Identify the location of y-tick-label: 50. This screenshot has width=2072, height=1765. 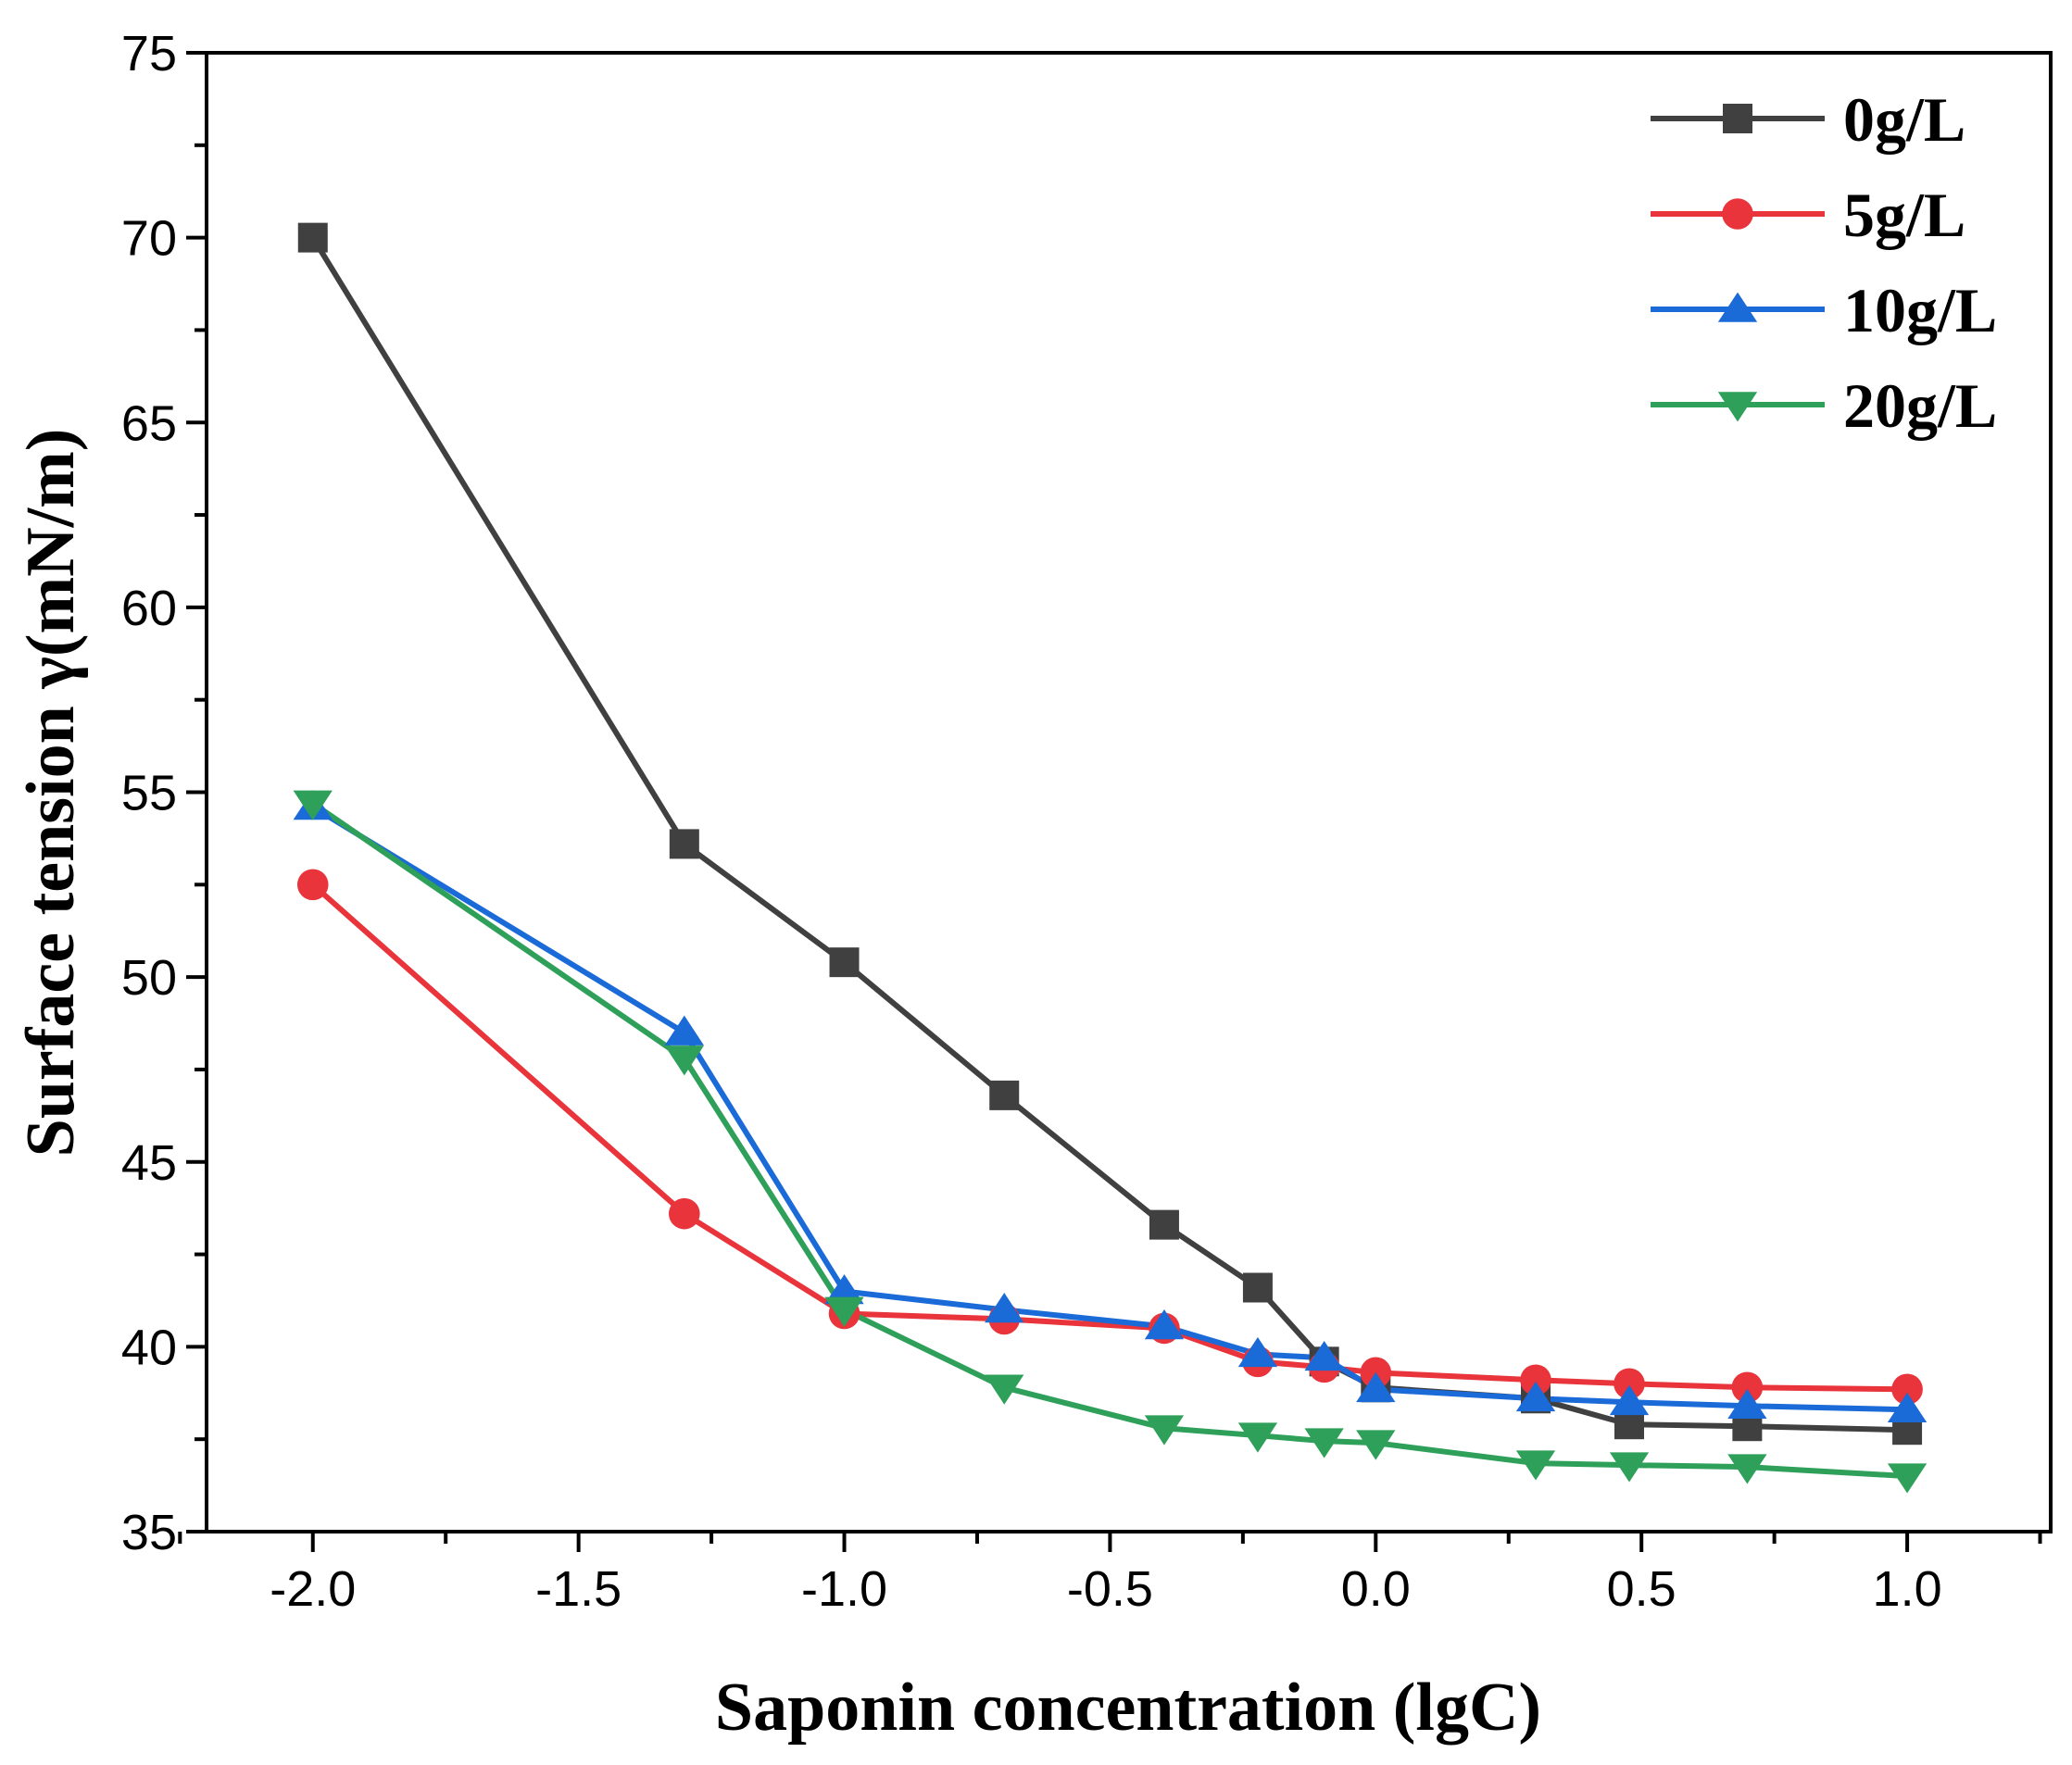
(149, 978).